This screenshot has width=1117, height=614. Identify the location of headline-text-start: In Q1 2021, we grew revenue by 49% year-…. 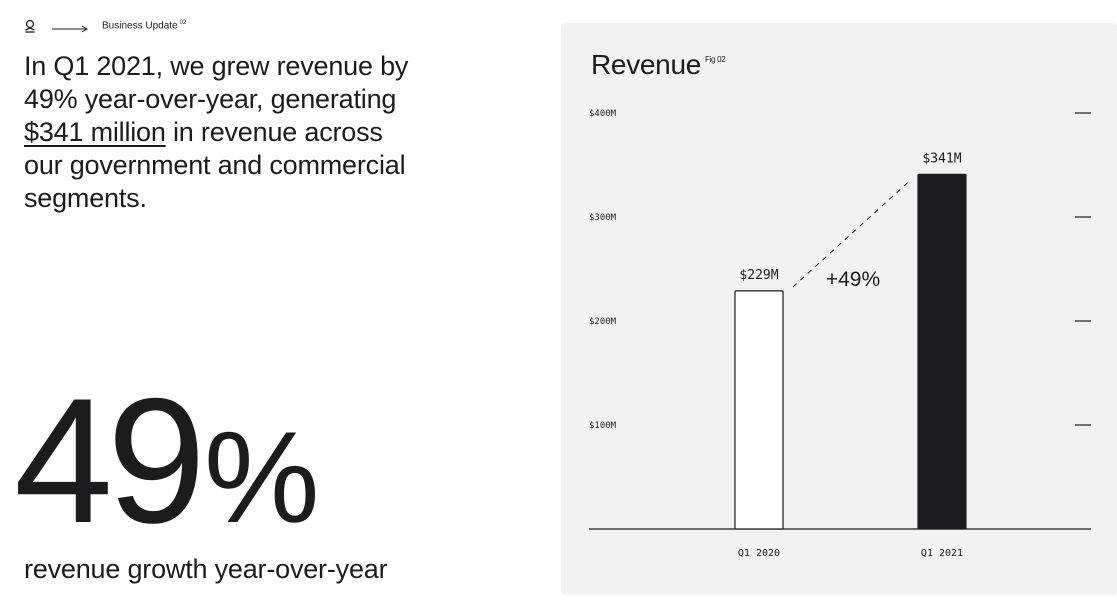
(216, 82).